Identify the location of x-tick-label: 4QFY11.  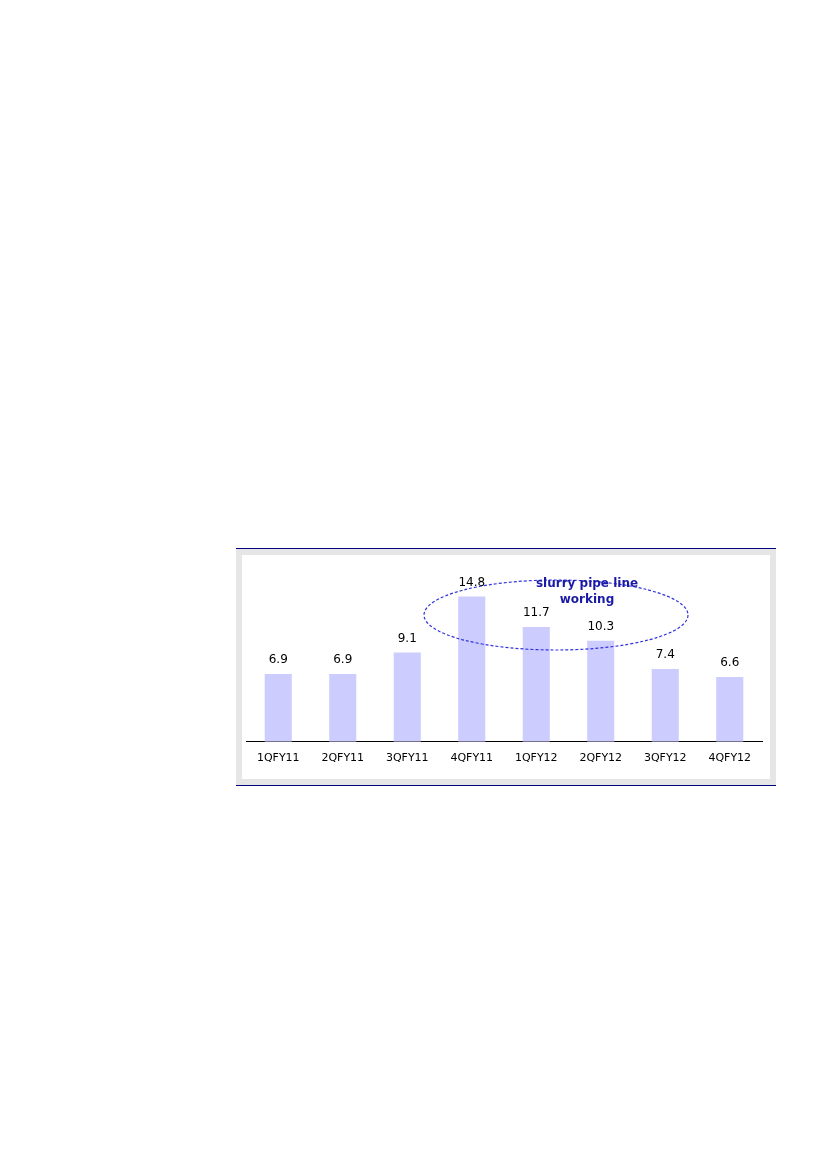
(472, 758).